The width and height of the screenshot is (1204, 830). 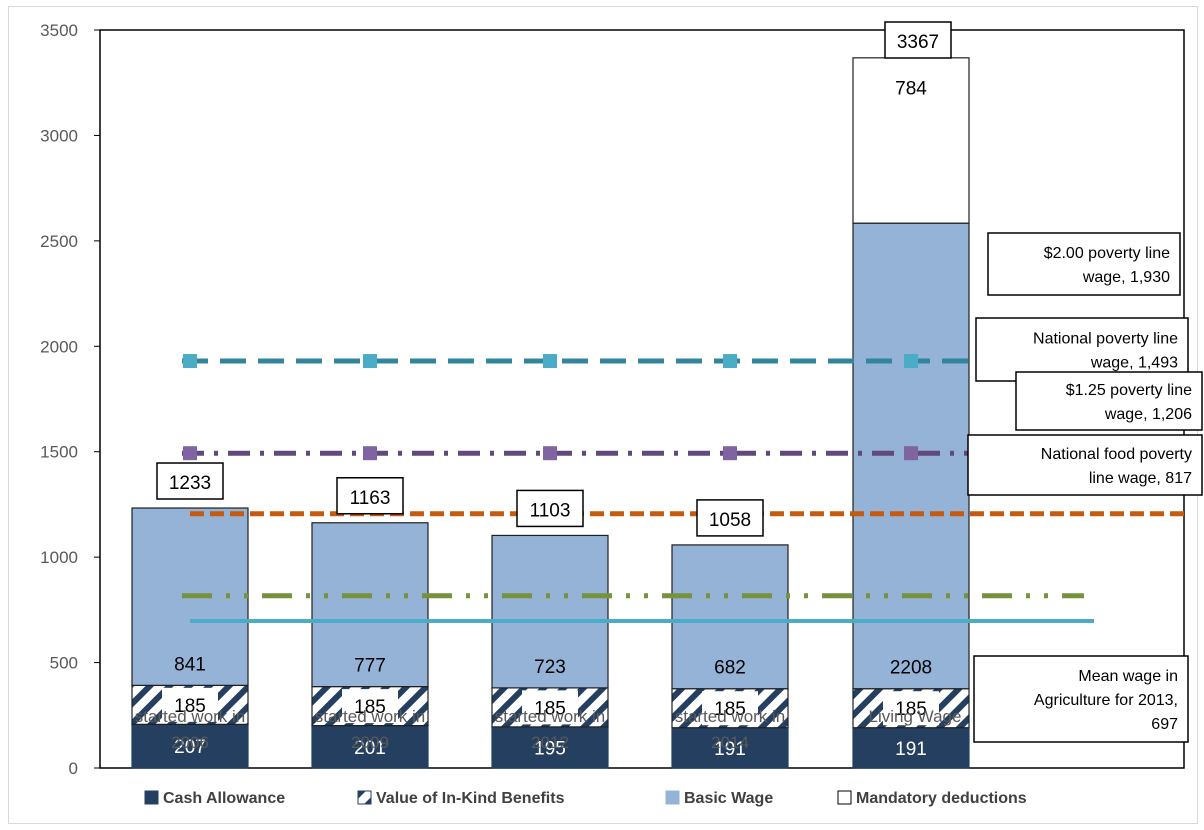 I want to click on y-tick-label: 2500, so click(x=59, y=241).